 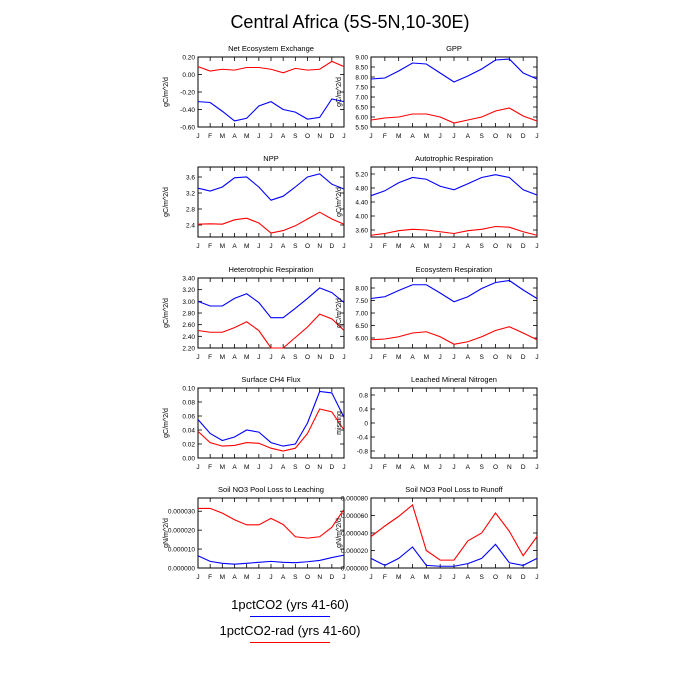 What do you see at coordinates (454, 379) in the screenshot?
I see `panel-title: Leached Mineral Nitrogen` at bounding box center [454, 379].